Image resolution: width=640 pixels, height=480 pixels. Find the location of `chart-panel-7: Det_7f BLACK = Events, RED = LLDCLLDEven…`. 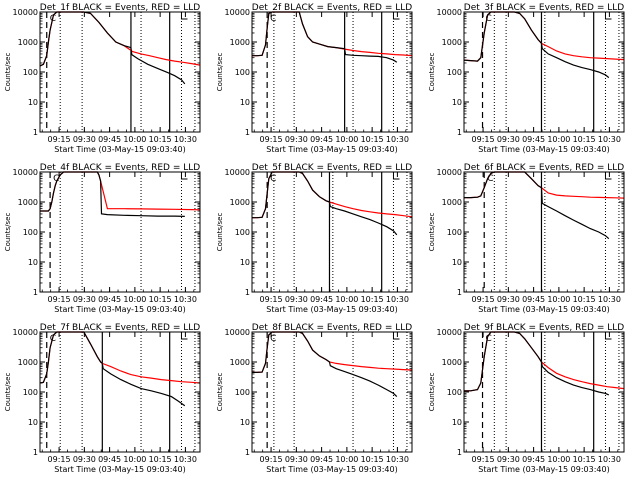

chart-panel-7: Det_7f BLACK = Events, RED = LLDCLLDEven… is located at coordinates (102, 398).